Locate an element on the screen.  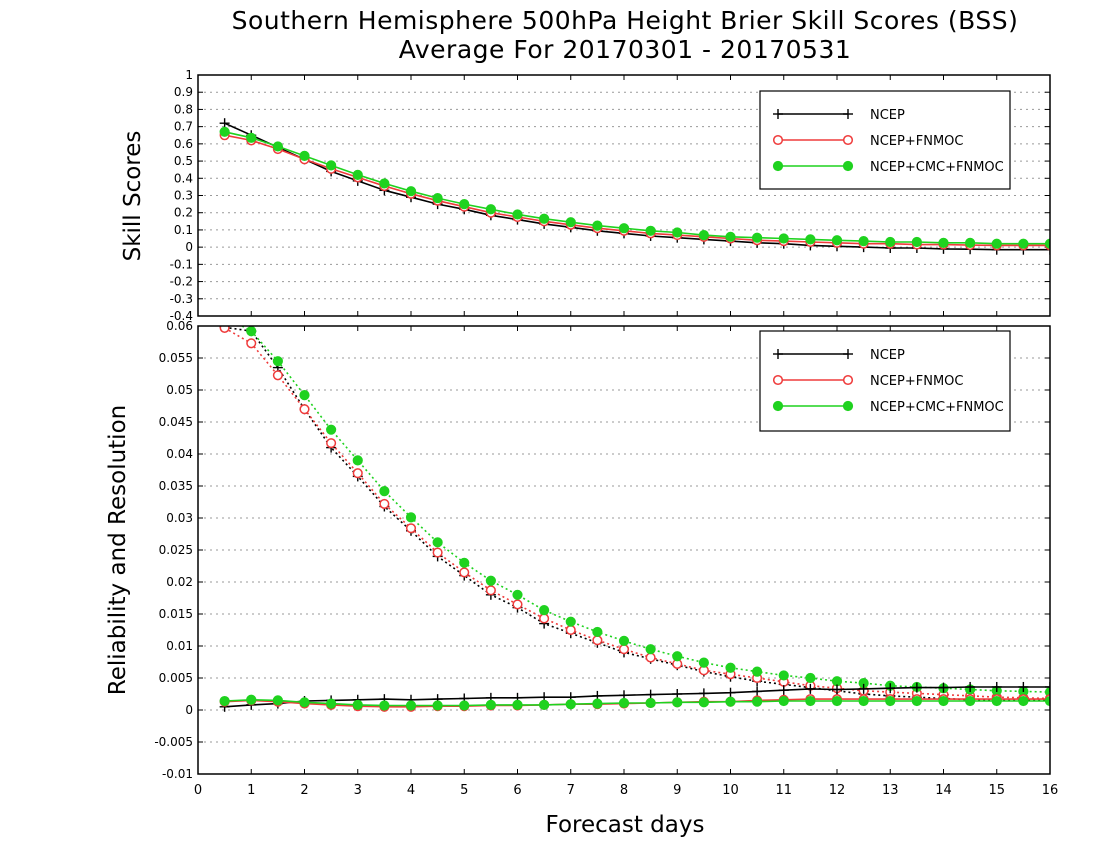
xtick-label-3: 3 is located at coordinates (358, 790).